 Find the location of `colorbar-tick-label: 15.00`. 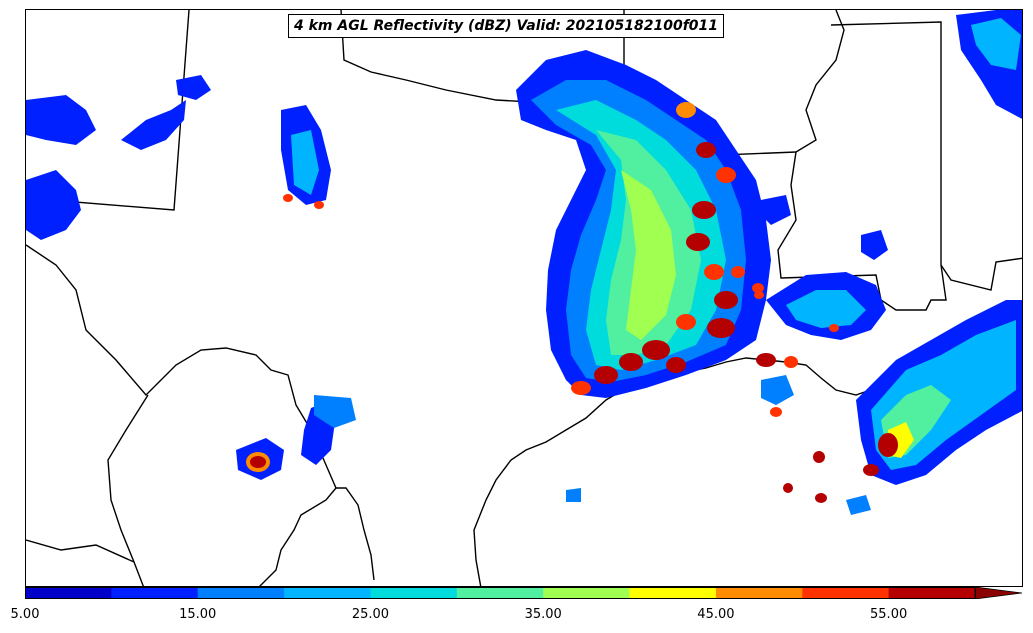

colorbar-tick-label: 15.00 is located at coordinates (198, 614).